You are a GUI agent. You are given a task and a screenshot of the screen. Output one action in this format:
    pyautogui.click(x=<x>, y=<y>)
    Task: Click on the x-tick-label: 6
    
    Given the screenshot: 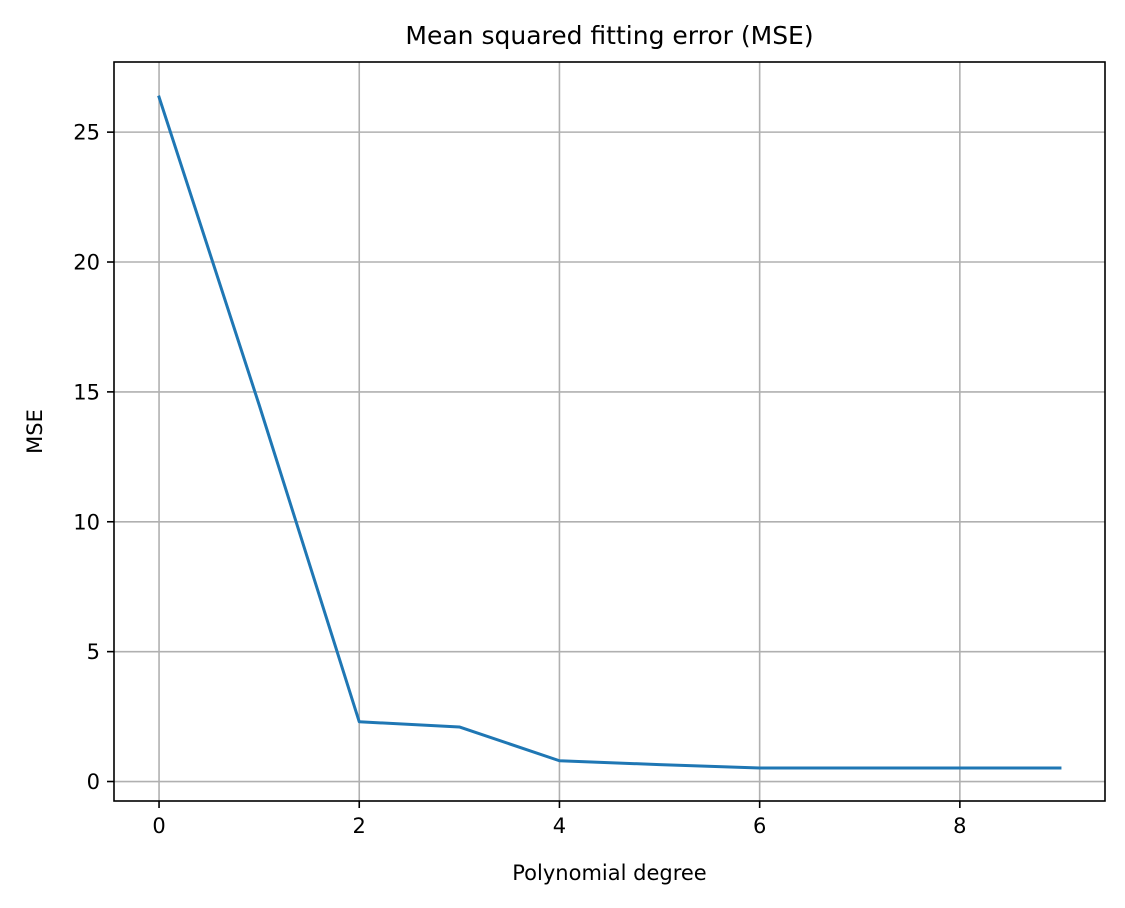 What is the action you would take?
    pyautogui.click(x=759, y=826)
    